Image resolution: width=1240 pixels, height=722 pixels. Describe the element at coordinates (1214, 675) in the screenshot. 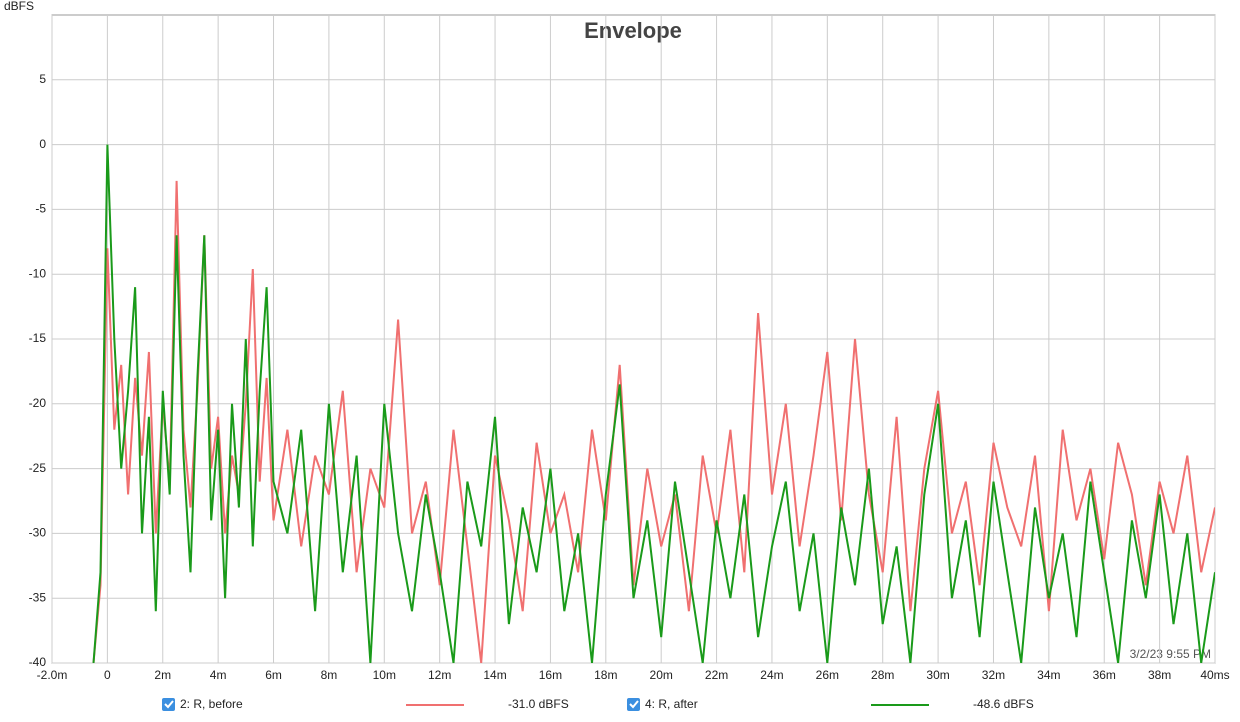

I see `x-tick-label: 40ms` at that location.